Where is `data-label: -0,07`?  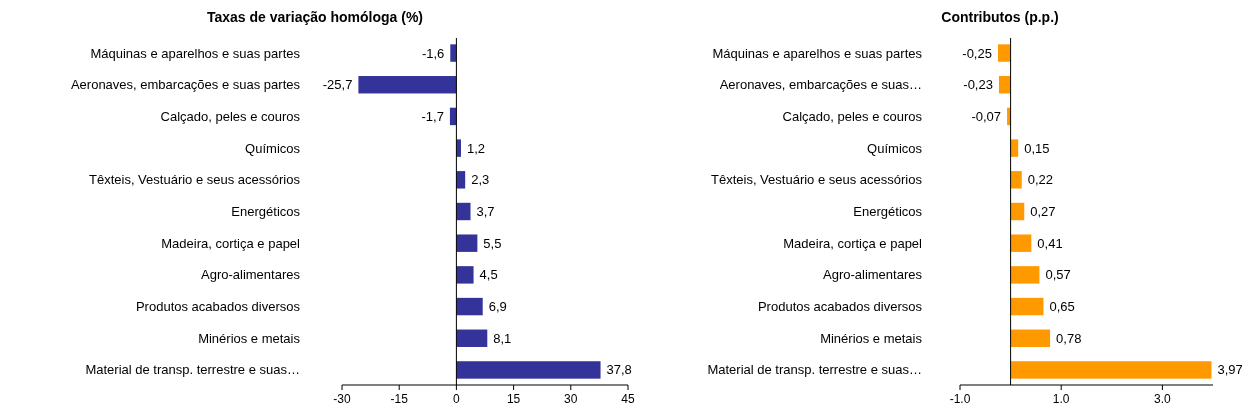 data-label: -0,07 is located at coordinates (986, 116).